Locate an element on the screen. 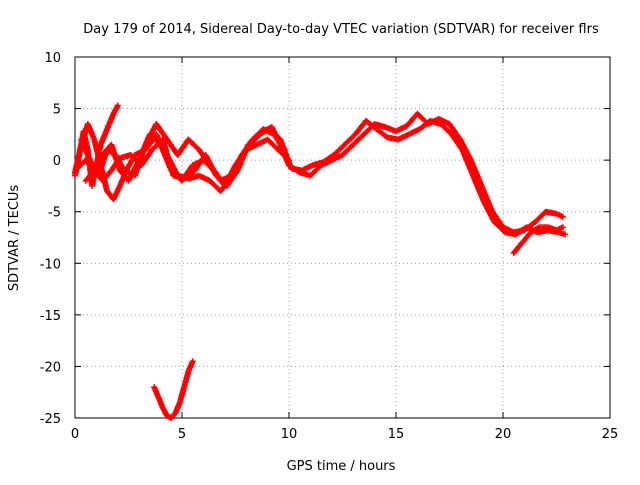 This screenshot has width=640, height=485. y-tick-label: -15 is located at coordinates (50, 316).